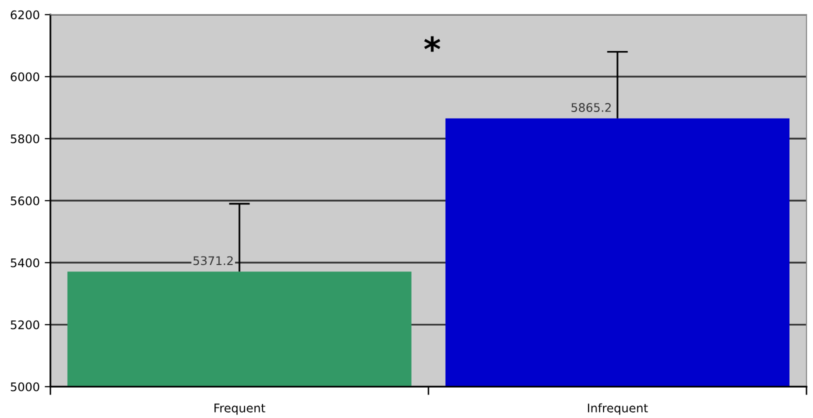 Image resolution: width=813 pixels, height=418 pixels. What do you see at coordinates (591, 107) in the screenshot?
I see `data-label: 5865.2` at bounding box center [591, 107].